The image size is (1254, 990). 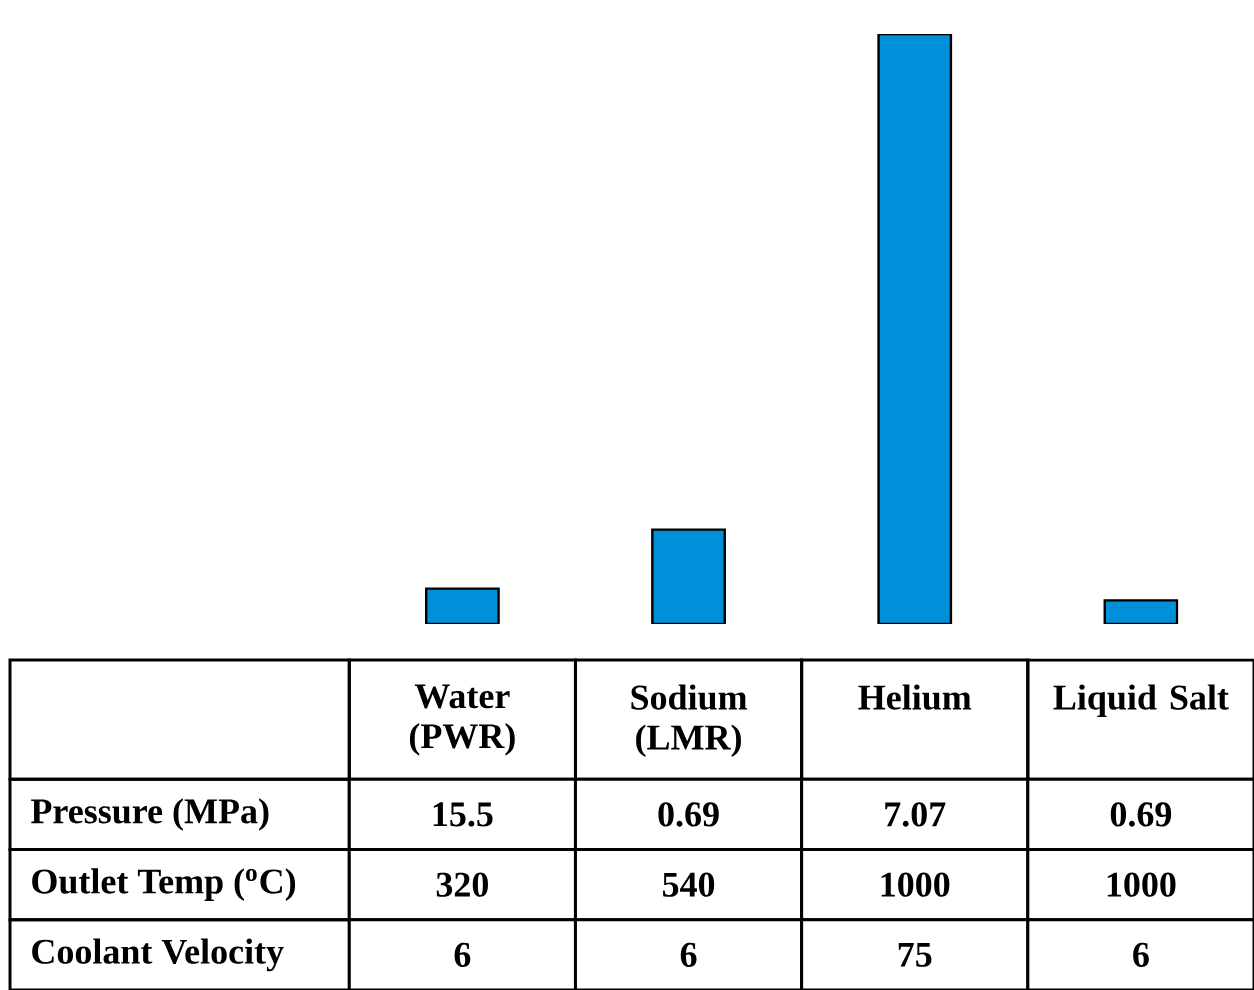 I want to click on x-tick-label: Water (PWR), so click(x=462, y=720).